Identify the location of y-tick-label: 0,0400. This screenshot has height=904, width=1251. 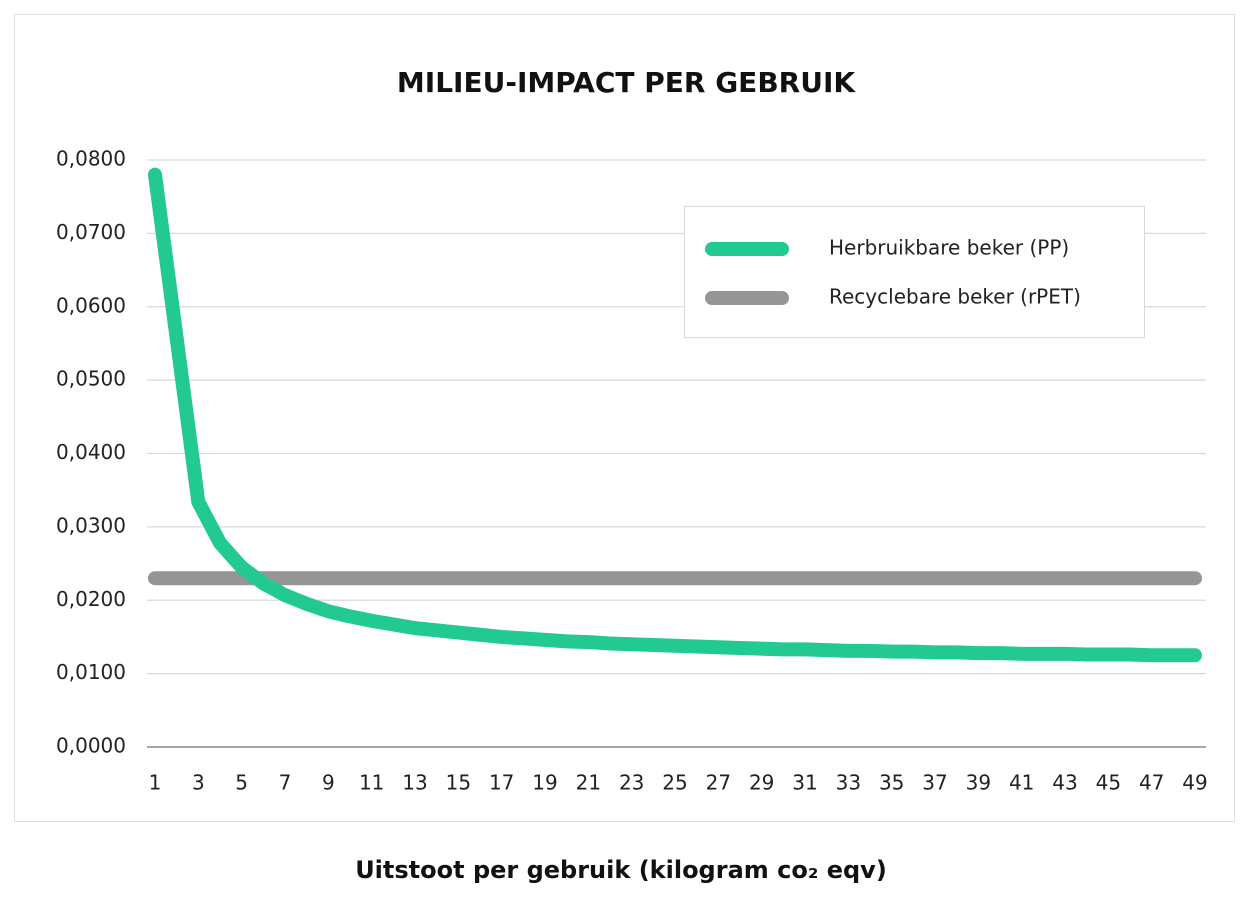
(91, 452).